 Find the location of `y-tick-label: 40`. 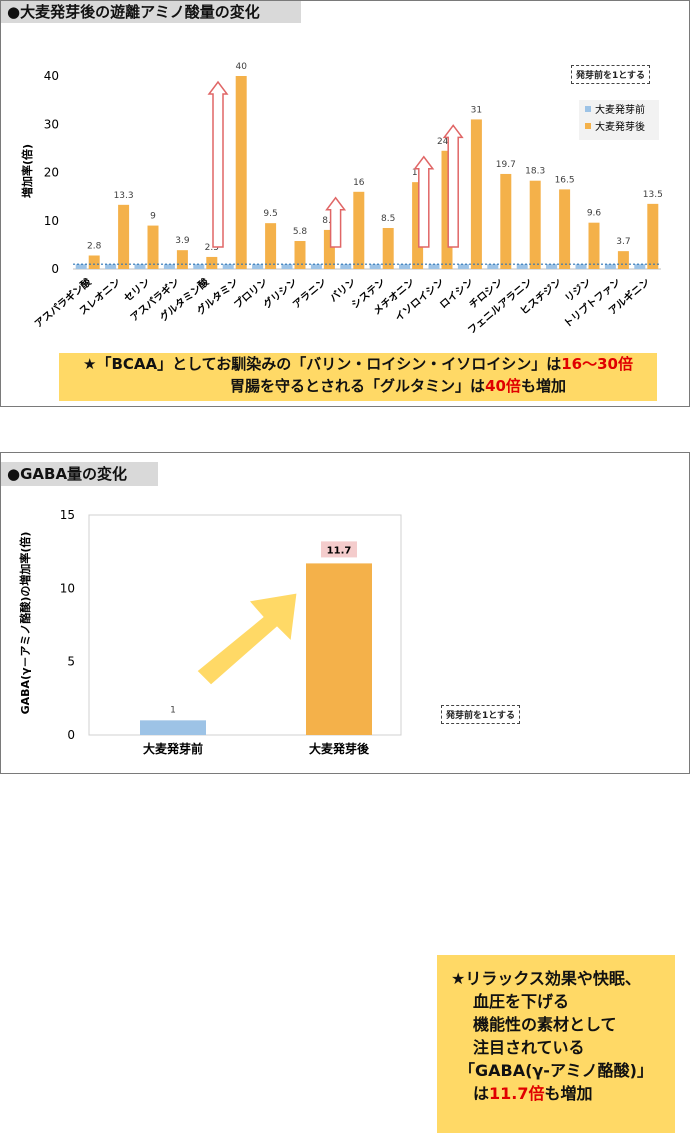

y-tick-label: 40 is located at coordinates (51, 76).